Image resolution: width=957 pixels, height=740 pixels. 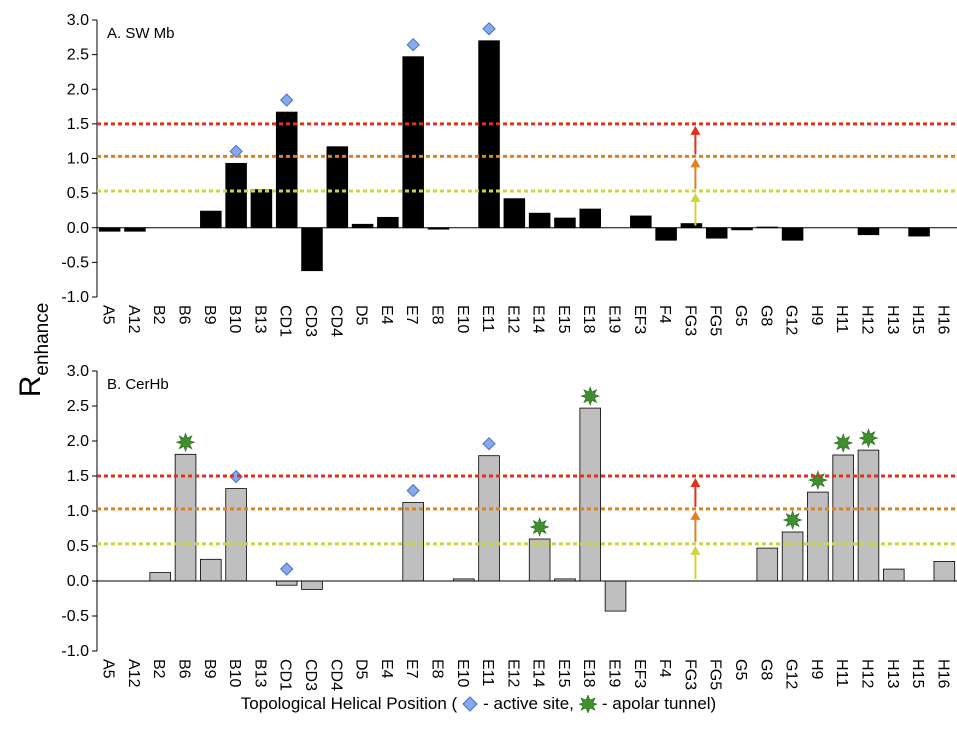 What do you see at coordinates (470, 704) in the screenshot?
I see `diamond-icon` at bounding box center [470, 704].